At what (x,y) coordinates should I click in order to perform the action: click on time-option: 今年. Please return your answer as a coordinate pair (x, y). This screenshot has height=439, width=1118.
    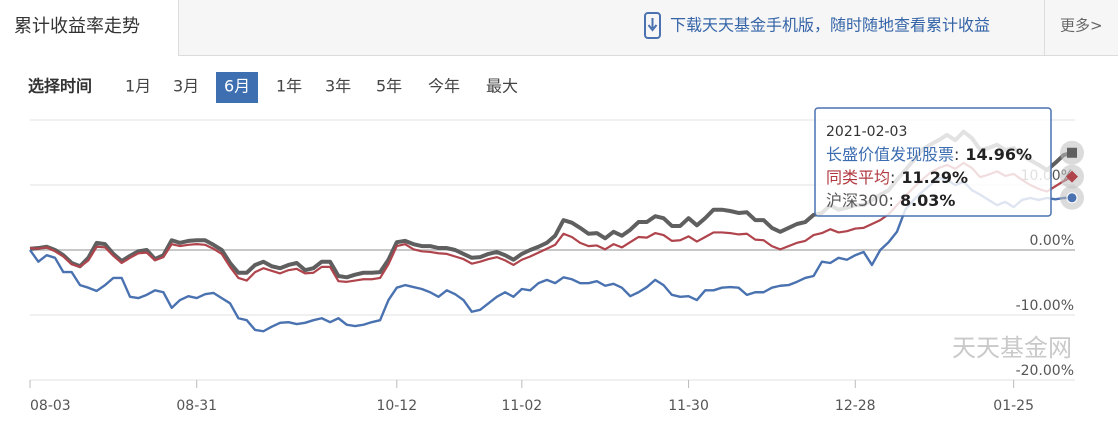
    Looking at the image, I should click on (444, 86).